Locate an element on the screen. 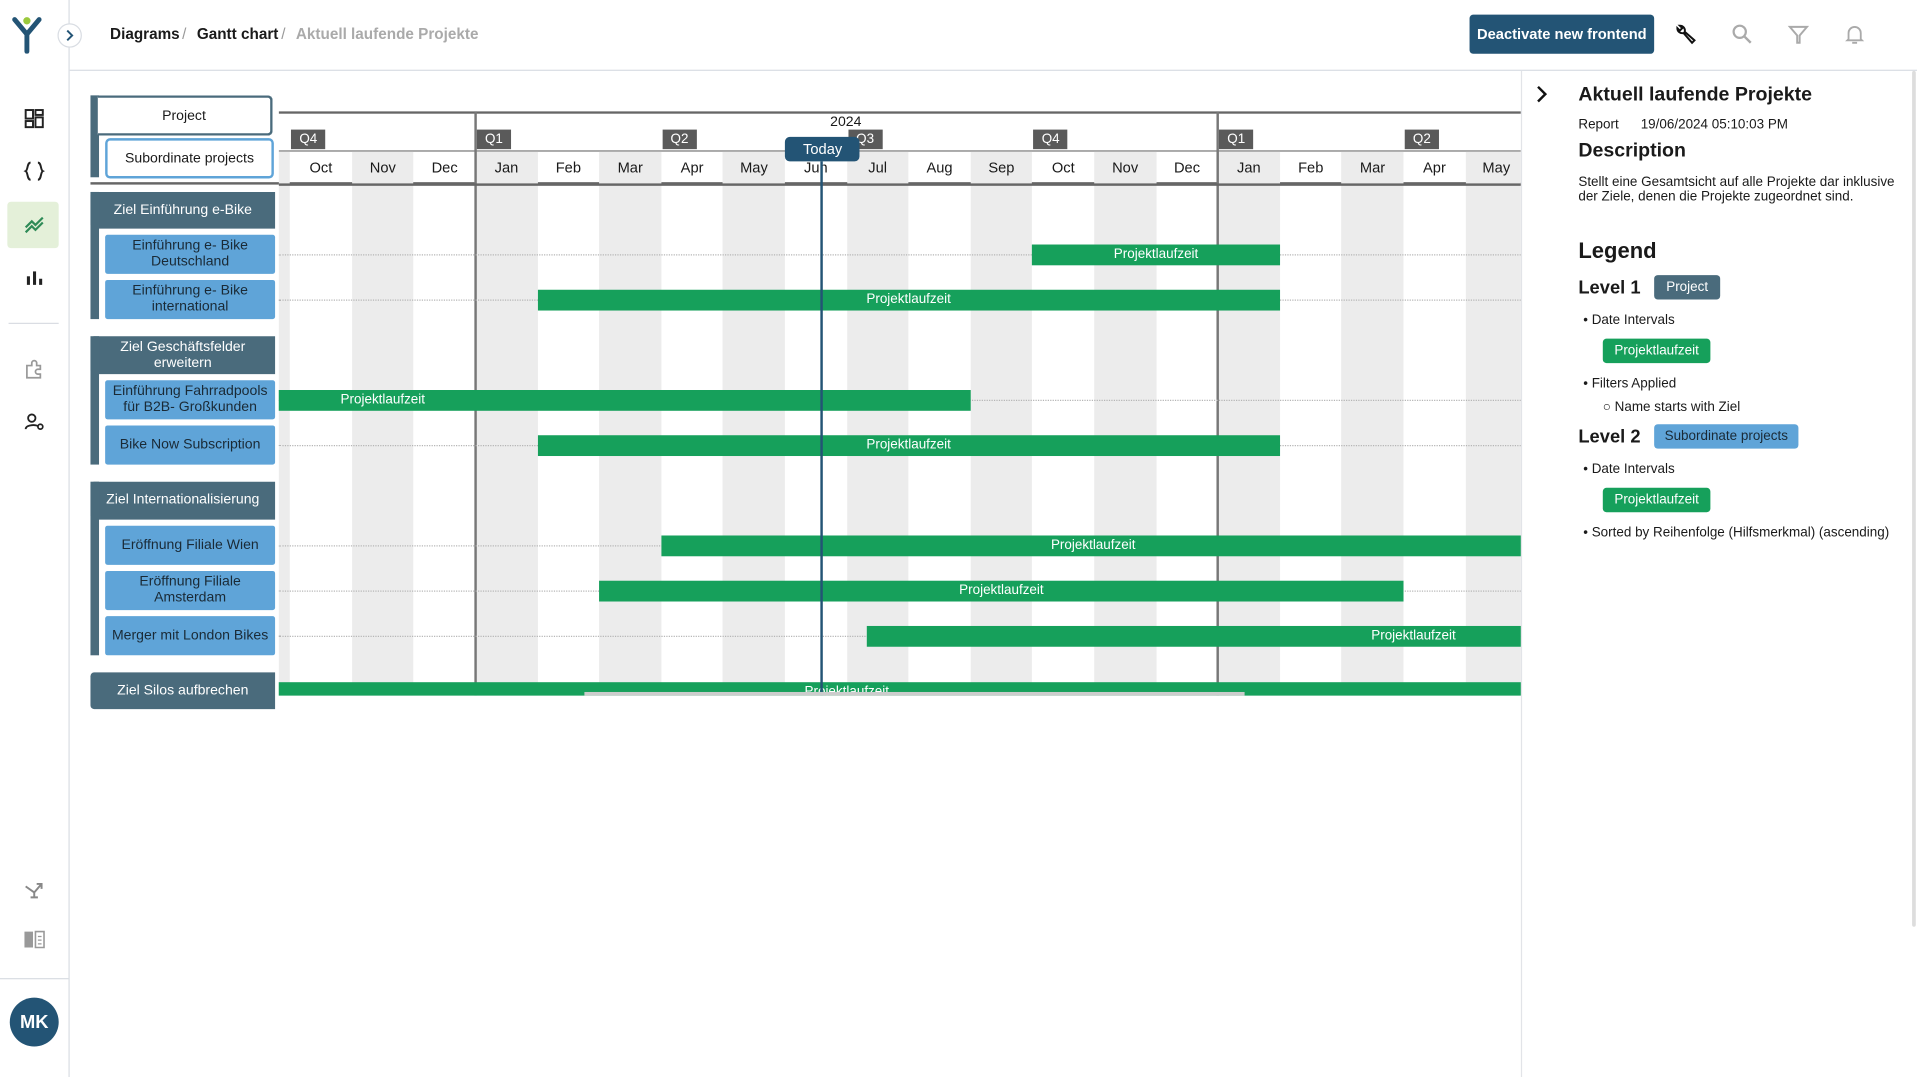  deactivate-new-frontend-button: Deactivate new frontend is located at coordinates (1562, 34).